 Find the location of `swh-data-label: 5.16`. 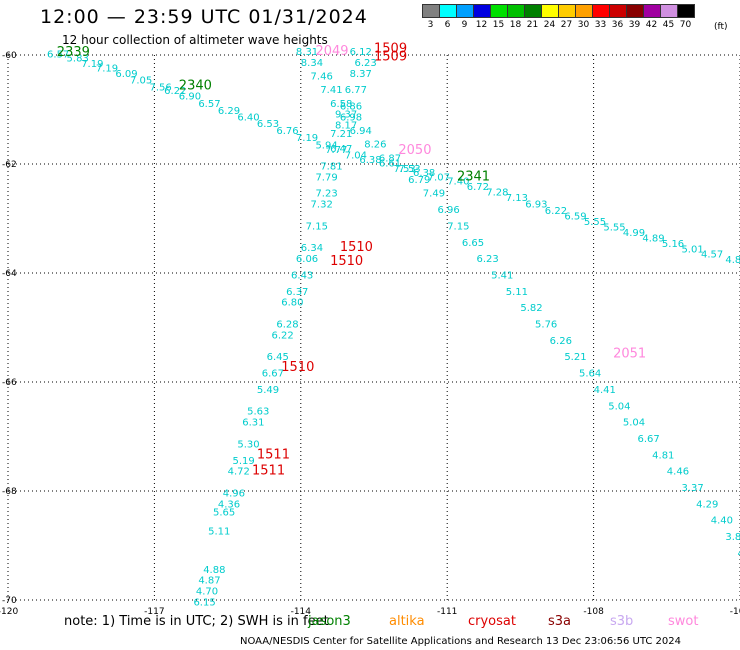

swh-data-label: 5.16 is located at coordinates (673, 244).